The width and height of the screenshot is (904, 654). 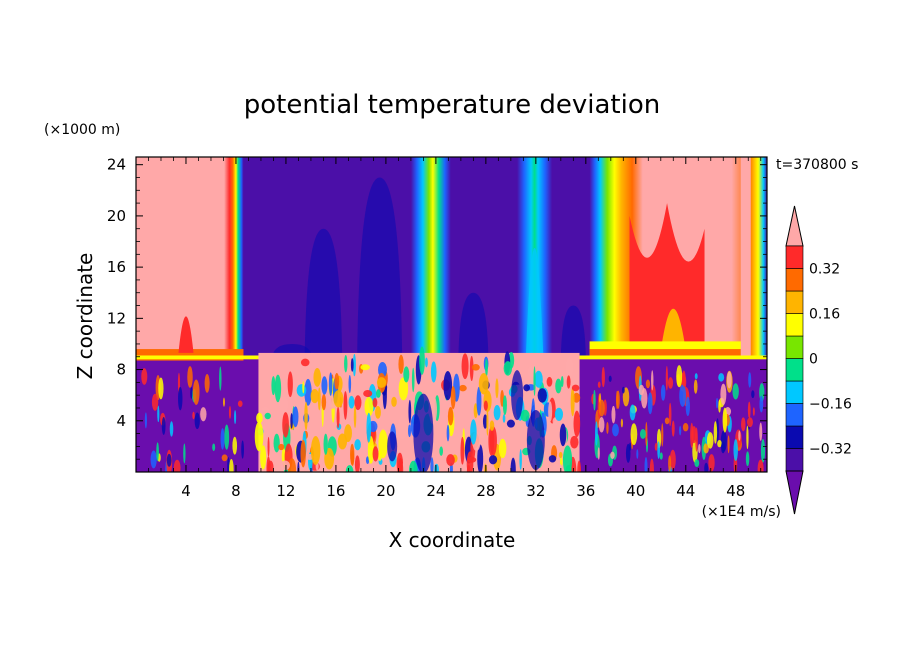 What do you see at coordinates (535, 491) in the screenshot?
I see `x-tick-label: 32` at bounding box center [535, 491].